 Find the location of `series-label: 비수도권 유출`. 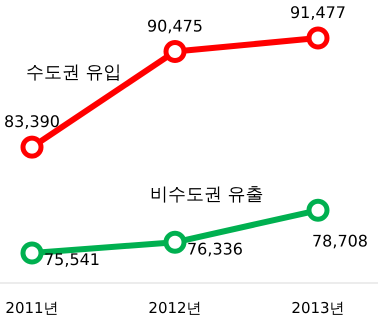

series-label: 비수도권 유출 is located at coordinates (207, 194).